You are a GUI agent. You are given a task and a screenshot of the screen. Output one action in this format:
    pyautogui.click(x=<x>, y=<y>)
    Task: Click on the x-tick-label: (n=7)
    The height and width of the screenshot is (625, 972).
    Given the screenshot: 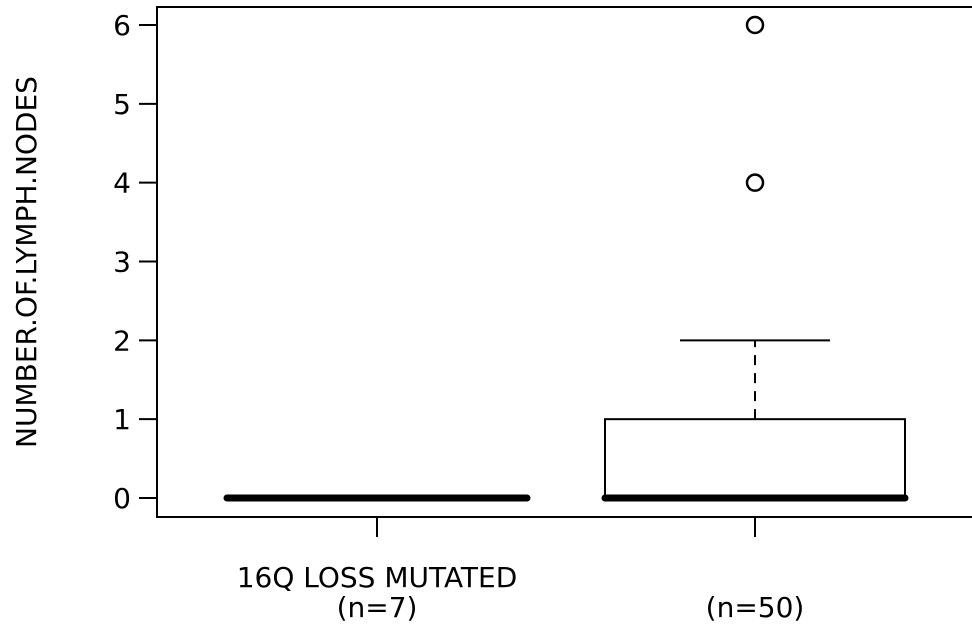 What is the action you would take?
    pyautogui.click(x=377, y=607)
    